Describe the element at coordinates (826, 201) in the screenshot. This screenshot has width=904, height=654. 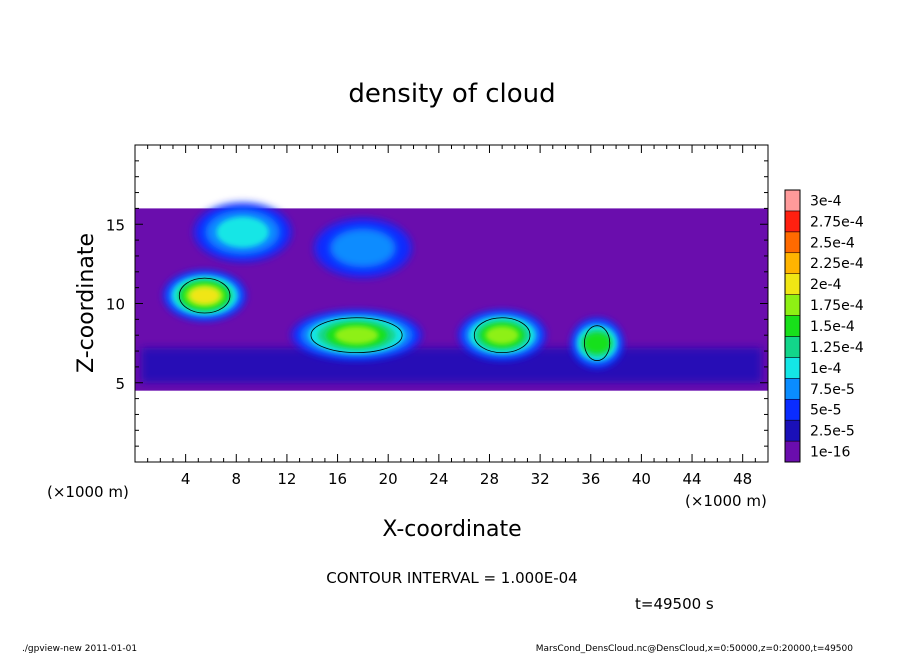
I see `colorbar-label: 3e-4` at that location.